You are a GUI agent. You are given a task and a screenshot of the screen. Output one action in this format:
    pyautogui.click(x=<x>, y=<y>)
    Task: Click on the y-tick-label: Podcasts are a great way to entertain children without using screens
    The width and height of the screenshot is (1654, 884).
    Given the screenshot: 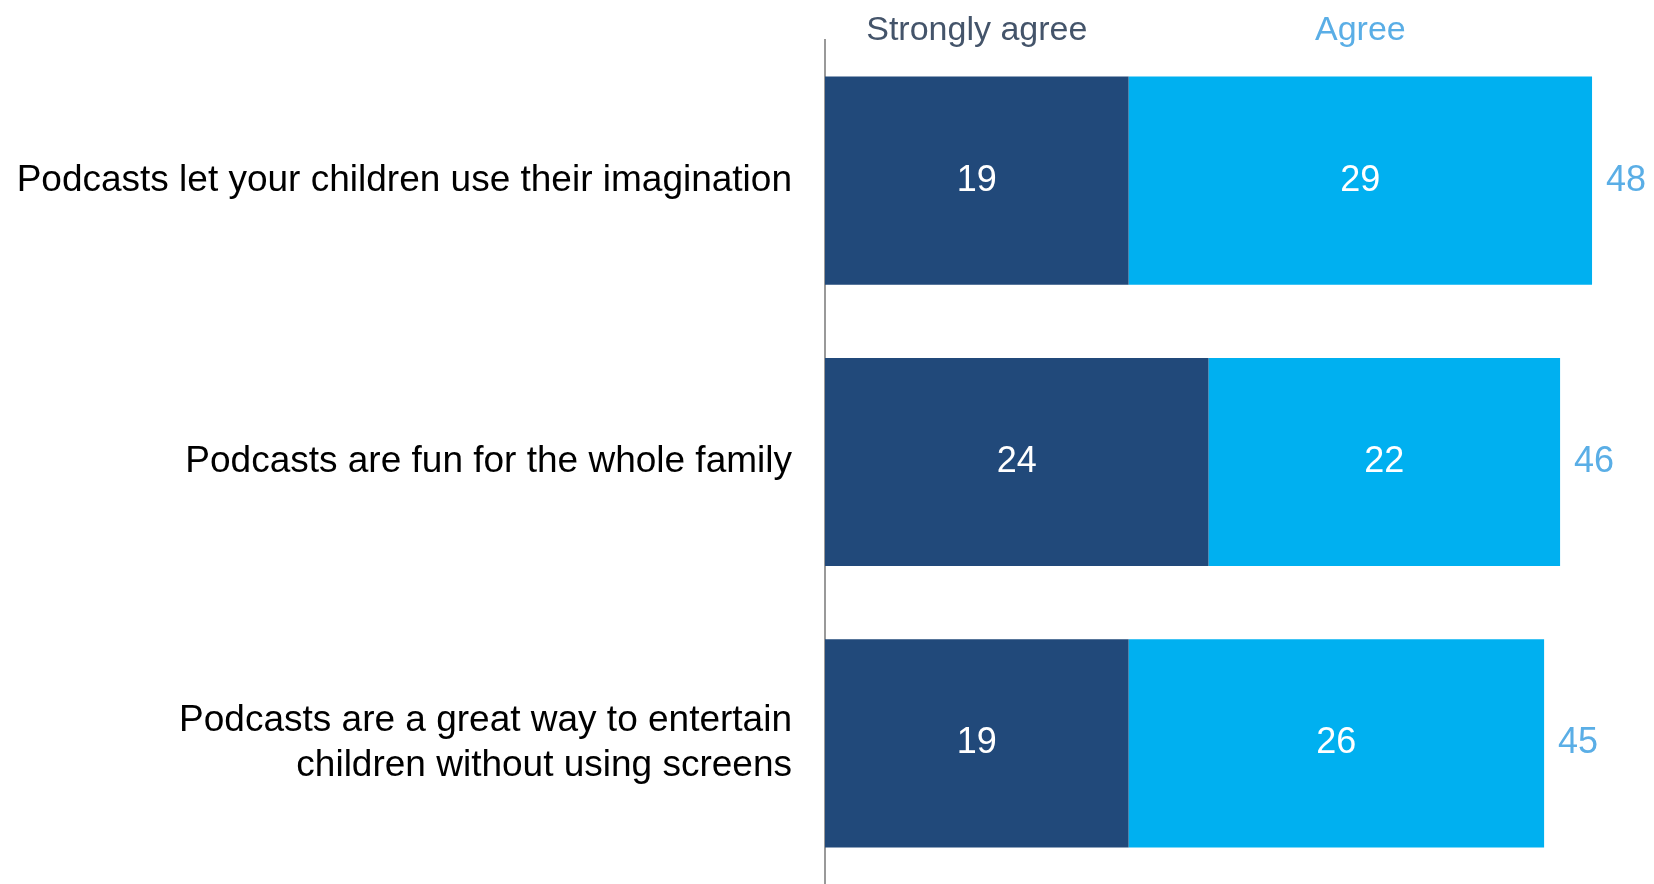 What is the action you would take?
    pyautogui.click(x=485, y=741)
    